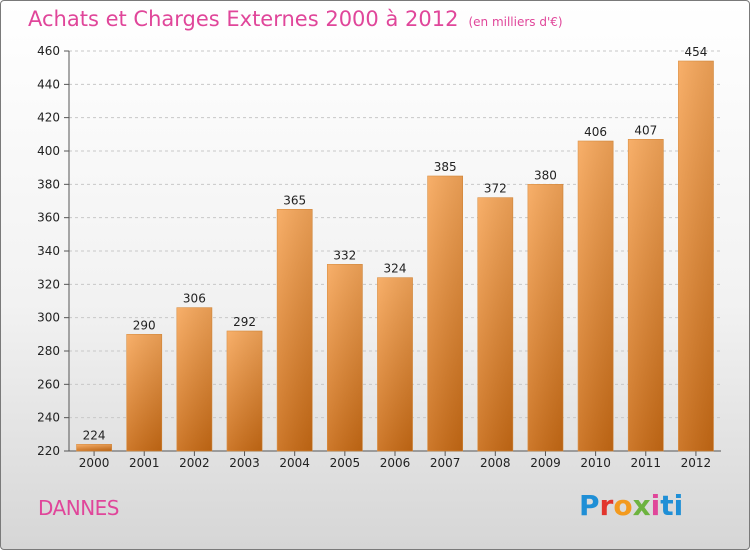  What do you see at coordinates (606, 505) in the screenshot?
I see `logo-letter: r` at bounding box center [606, 505].